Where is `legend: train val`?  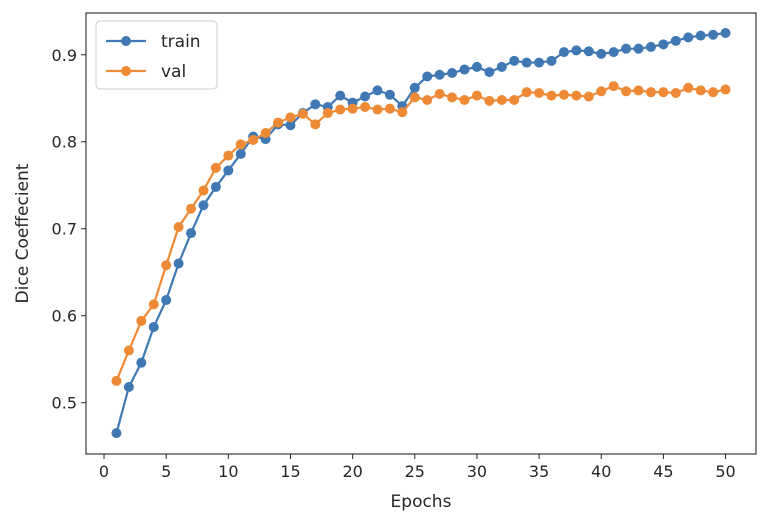 legend: train val is located at coordinates (156, 55).